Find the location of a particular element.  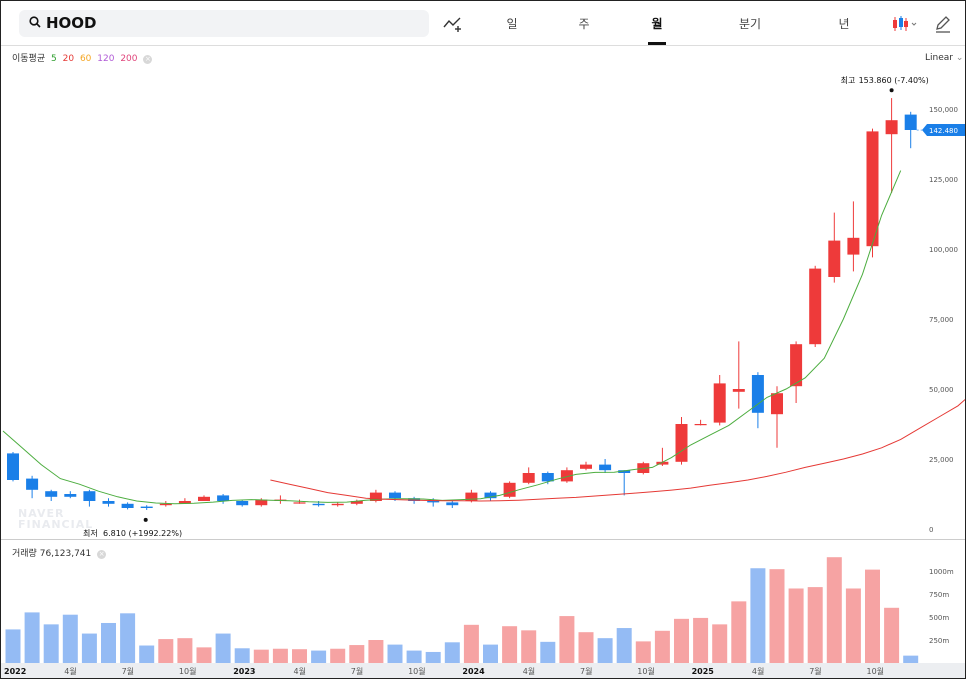

tab-month: 월 is located at coordinates (657, 24).